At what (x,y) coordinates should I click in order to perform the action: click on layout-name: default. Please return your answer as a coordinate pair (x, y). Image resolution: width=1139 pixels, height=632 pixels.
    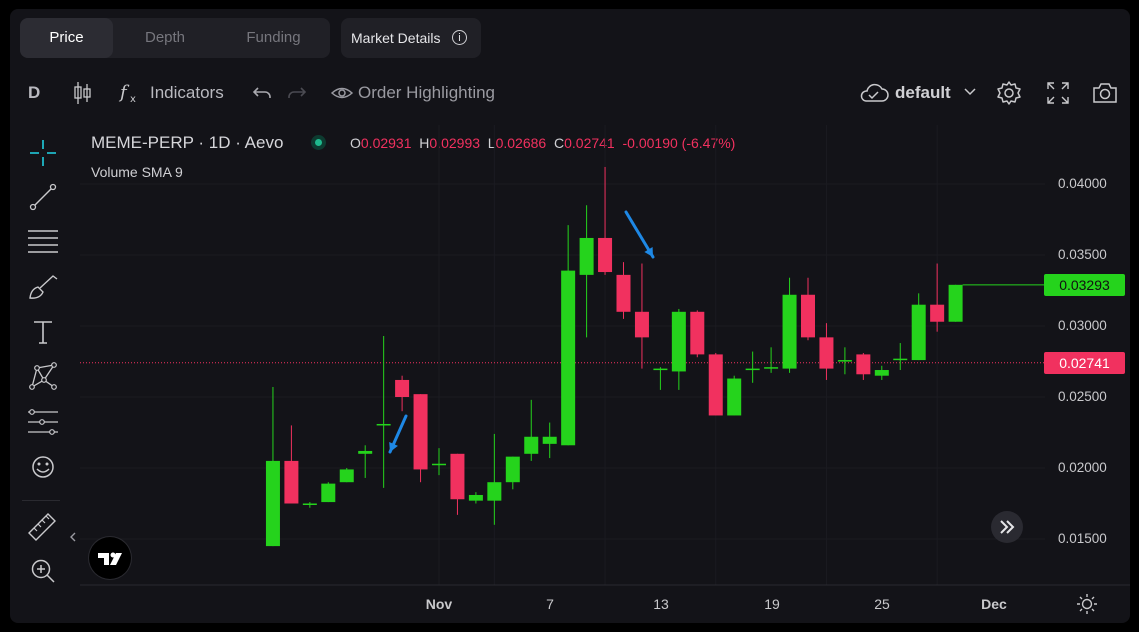
    Looking at the image, I should click on (923, 92).